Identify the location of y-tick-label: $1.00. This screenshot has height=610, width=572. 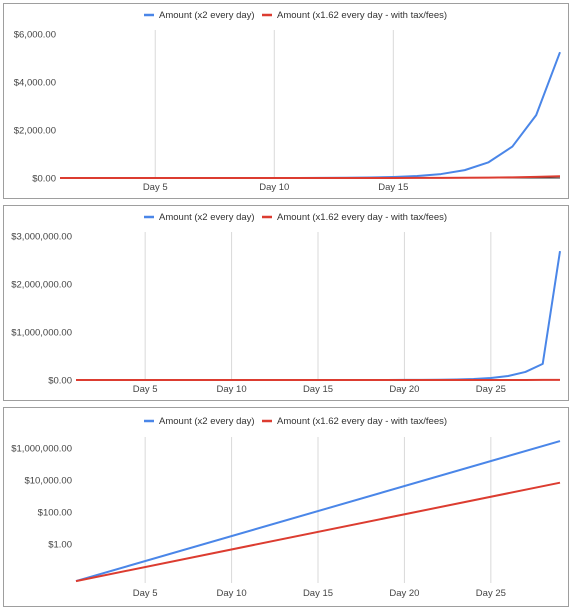
(60, 545).